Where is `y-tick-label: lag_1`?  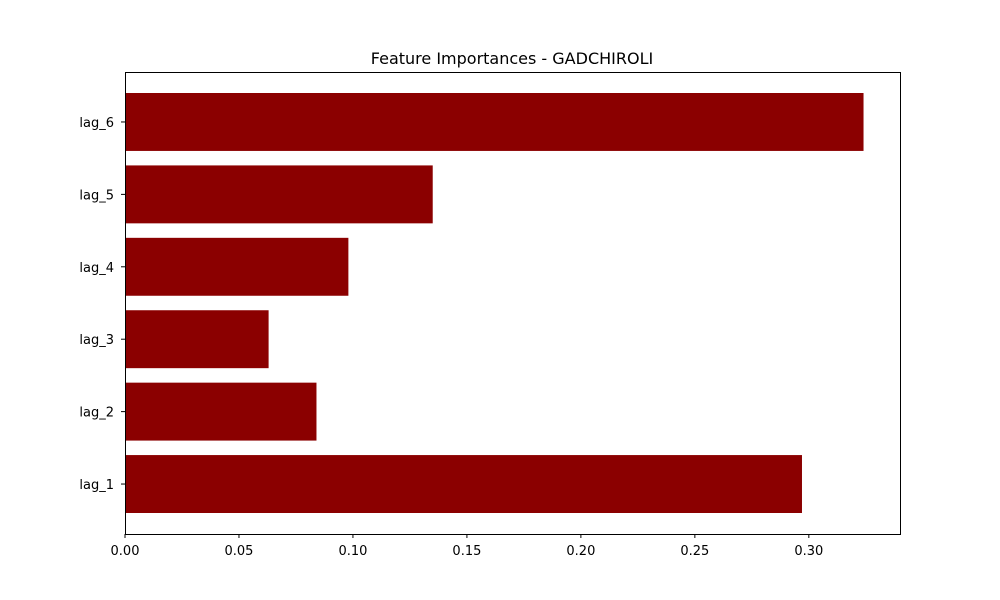 y-tick-label: lag_1 is located at coordinates (96, 485).